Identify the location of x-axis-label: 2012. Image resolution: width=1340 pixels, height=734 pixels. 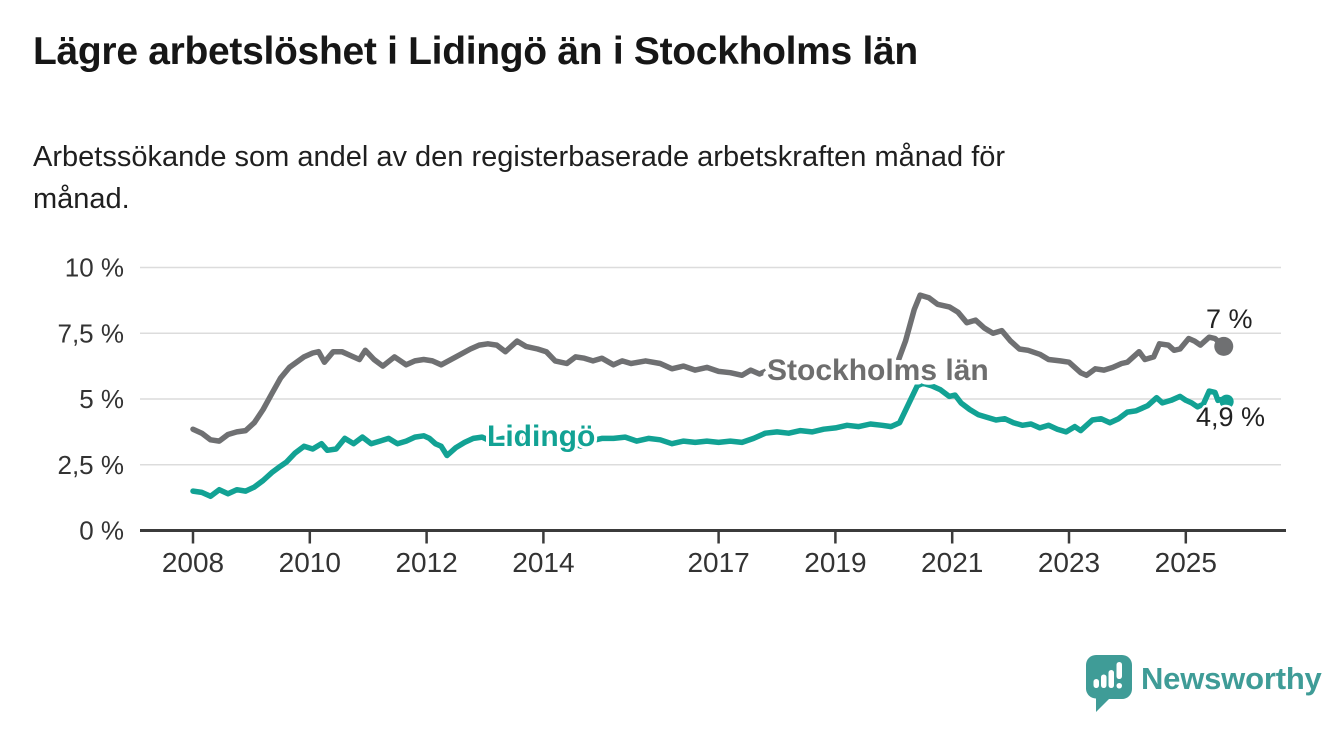
(426, 562).